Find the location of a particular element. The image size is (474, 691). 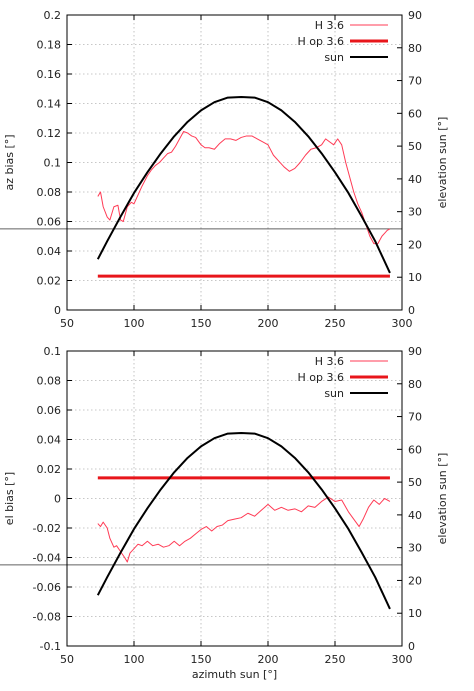

chart1-y-tick-label: 0.04 is located at coordinates (49, 251).